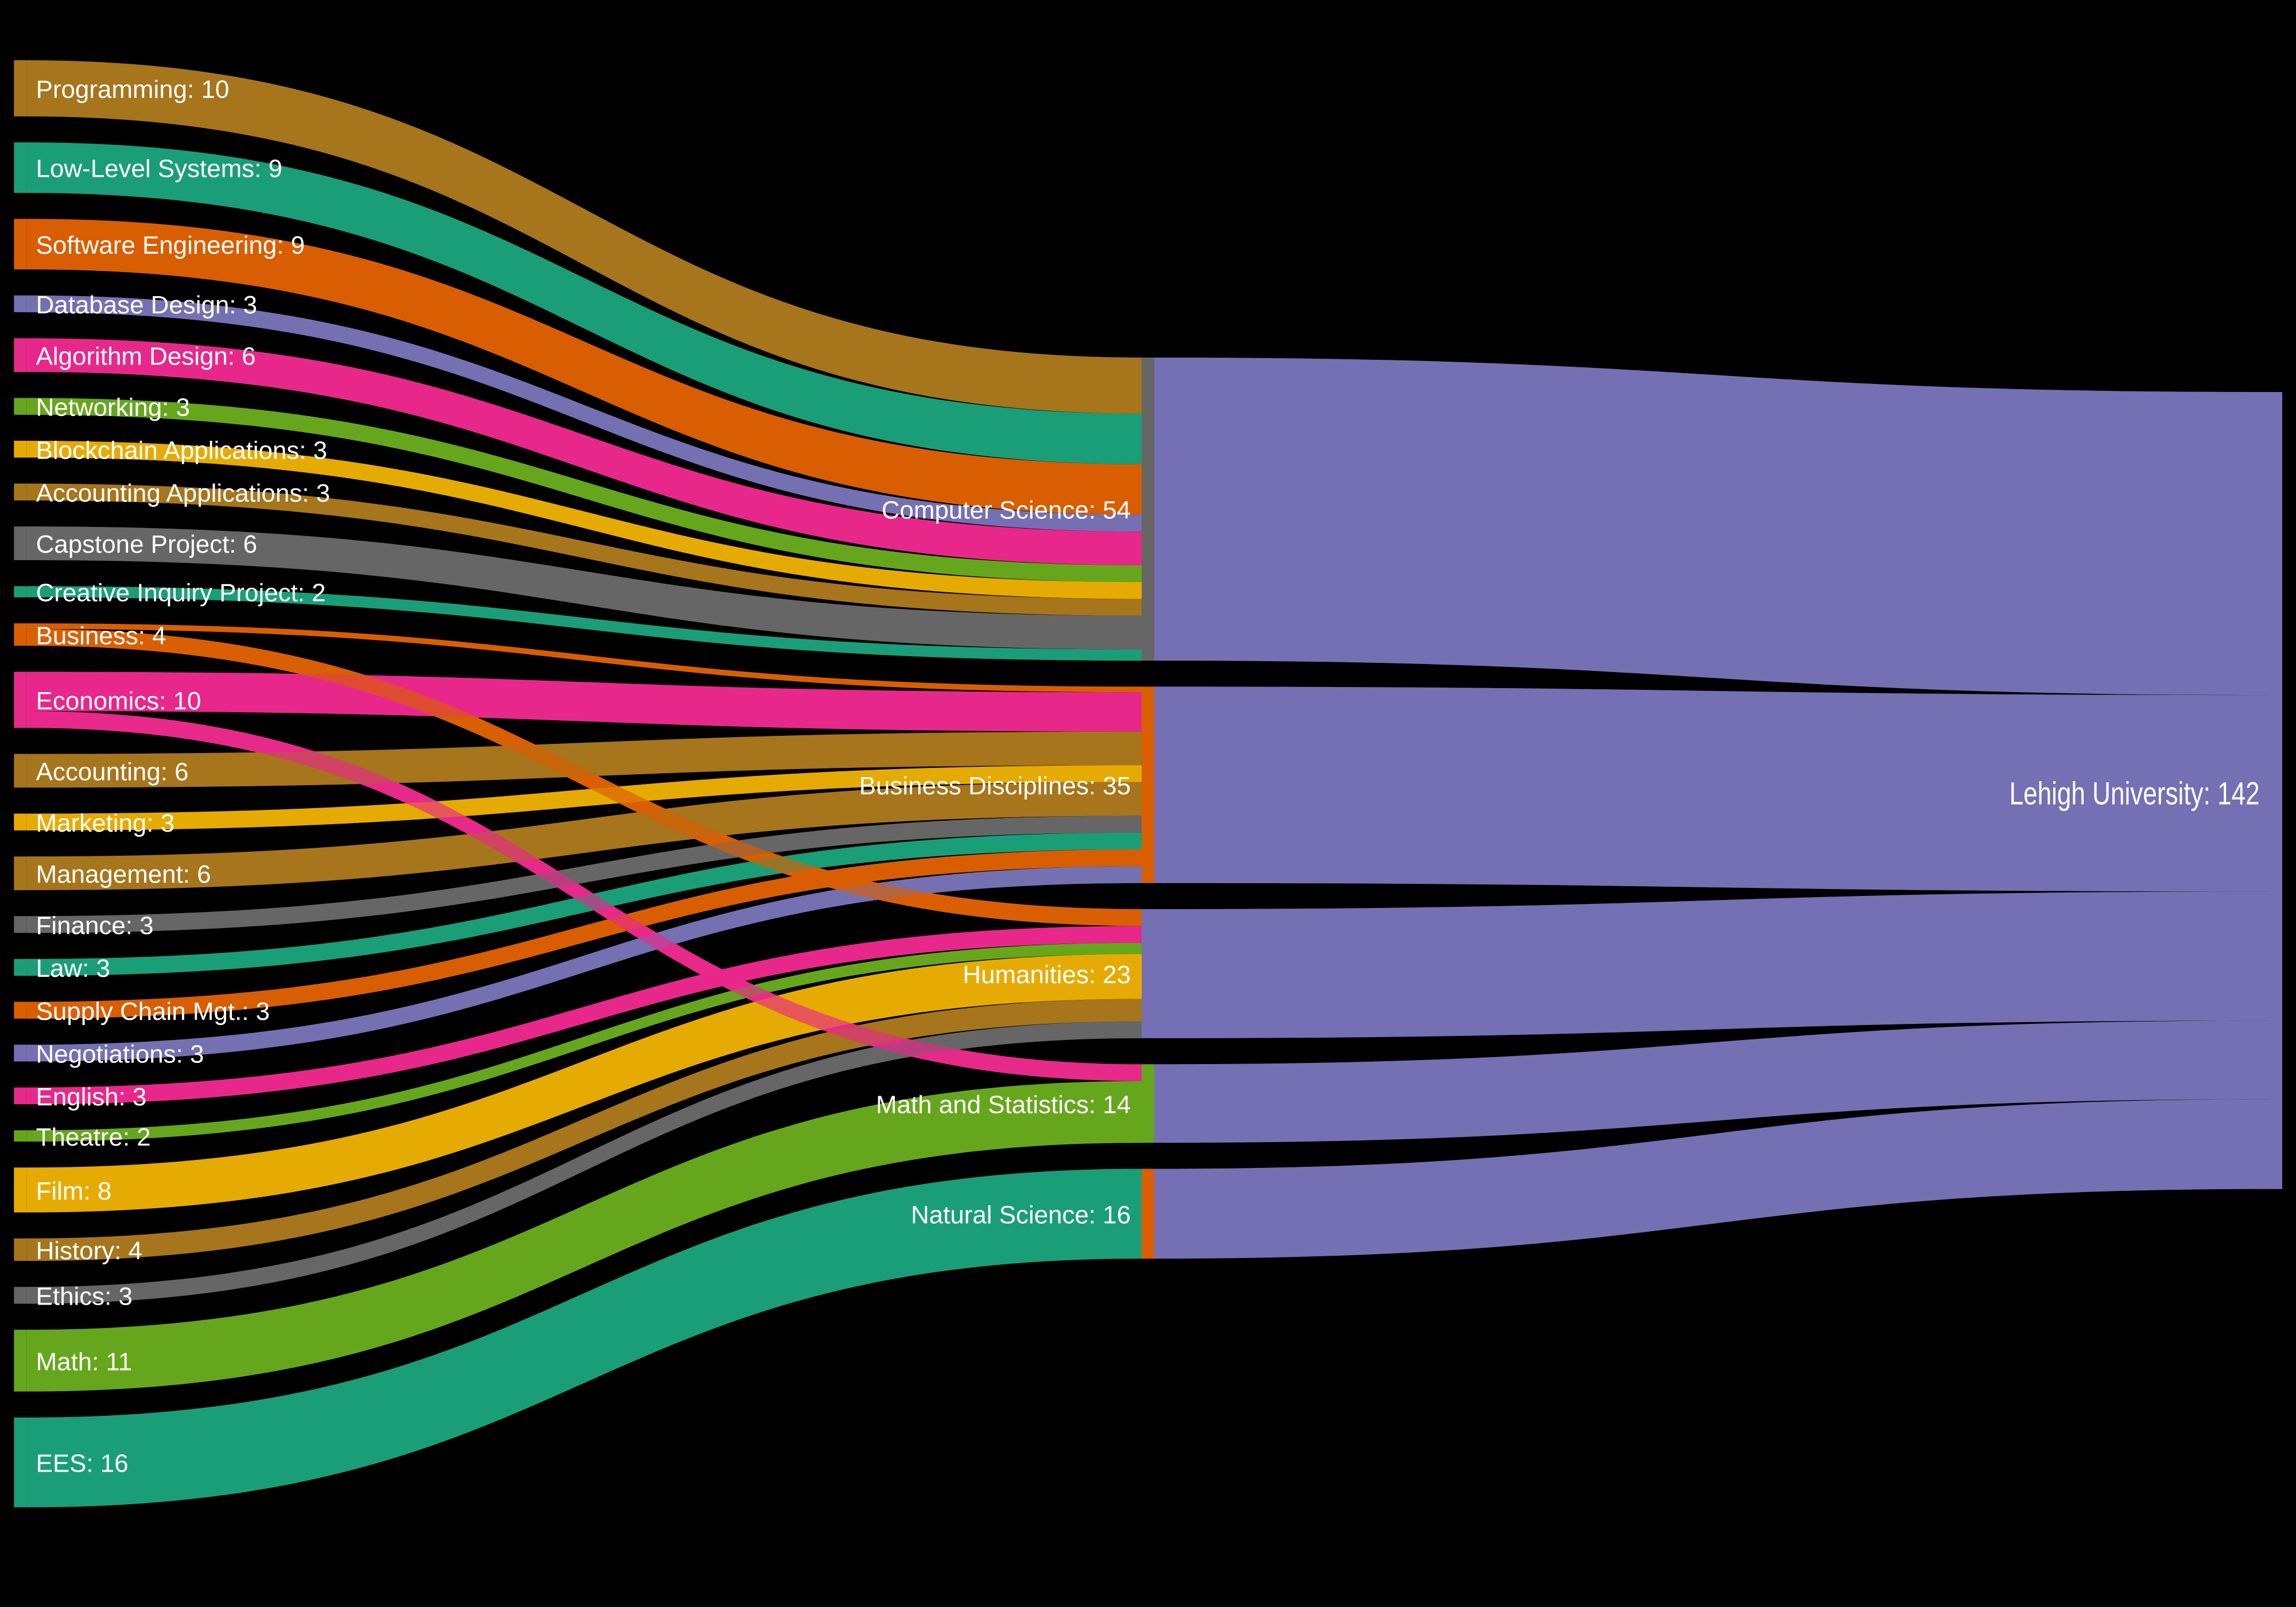  What do you see at coordinates (147, 305) in the screenshot?
I see `svg-text: Database Design: 3` at bounding box center [147, 305].